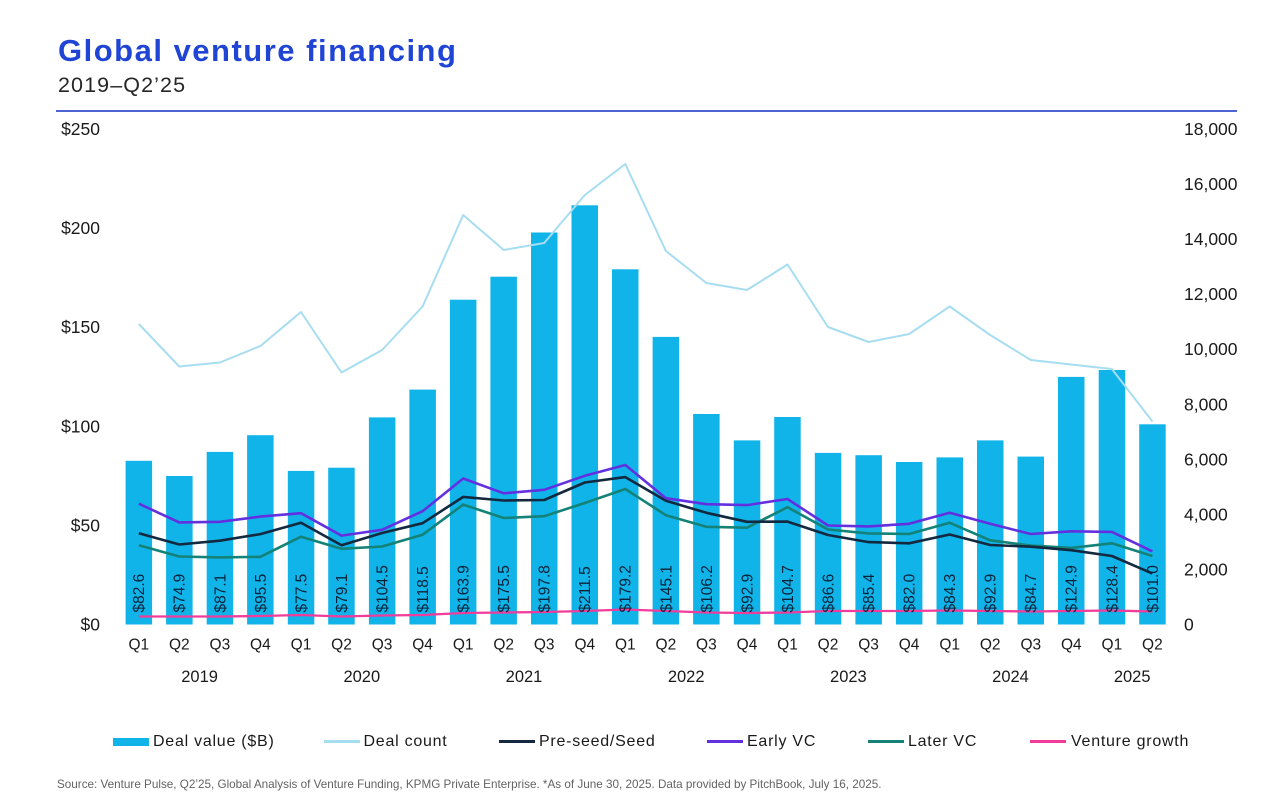 This screenshot has width=1273, height=805. I want to click on svg-text: $150, so click(80, 327).